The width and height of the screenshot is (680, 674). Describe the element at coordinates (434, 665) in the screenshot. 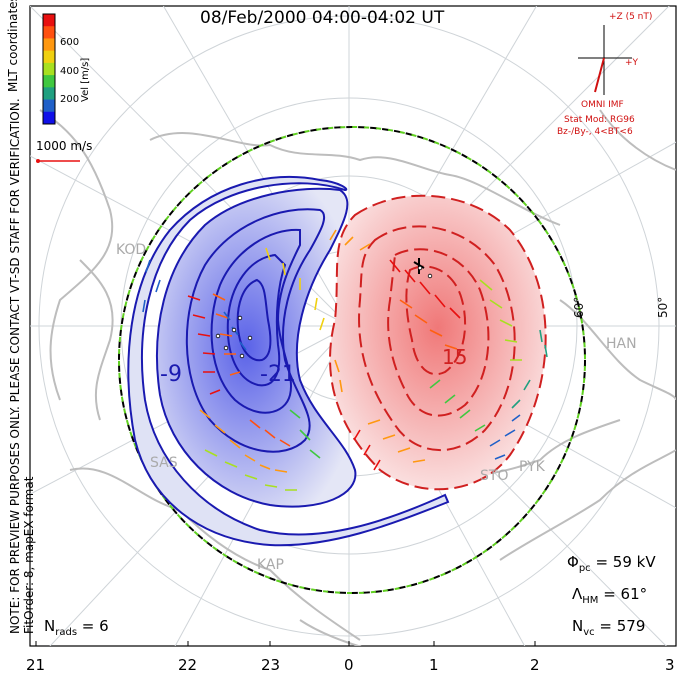

I see `mlt-tick-1: 1` at that location.